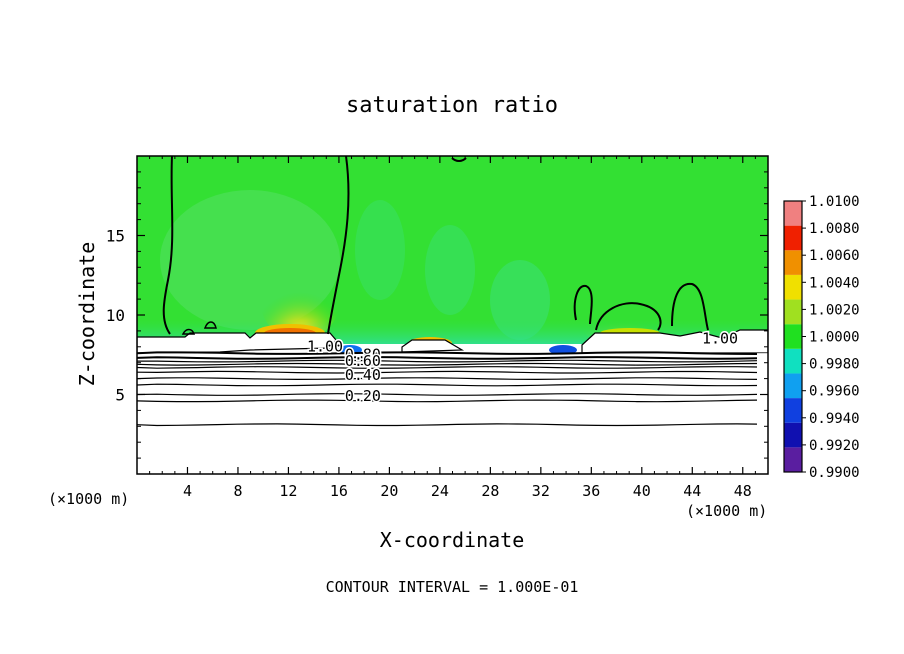  Describe the element at coordinates (834, 310) in the screenshot. I see `colorbar-label: 1.0020` at that location.